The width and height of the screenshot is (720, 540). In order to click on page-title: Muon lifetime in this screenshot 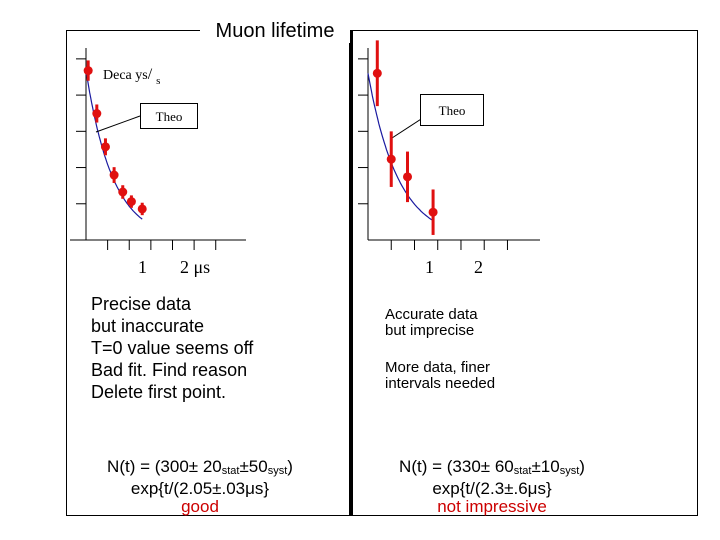, I will do `click(275, 31)`.